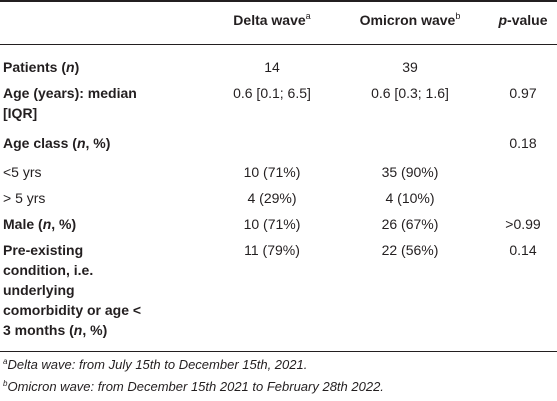  Describe the element at coordinates (24, 198) in the screenshot. I see `row-label-over5: > 5 yrs` at that location.